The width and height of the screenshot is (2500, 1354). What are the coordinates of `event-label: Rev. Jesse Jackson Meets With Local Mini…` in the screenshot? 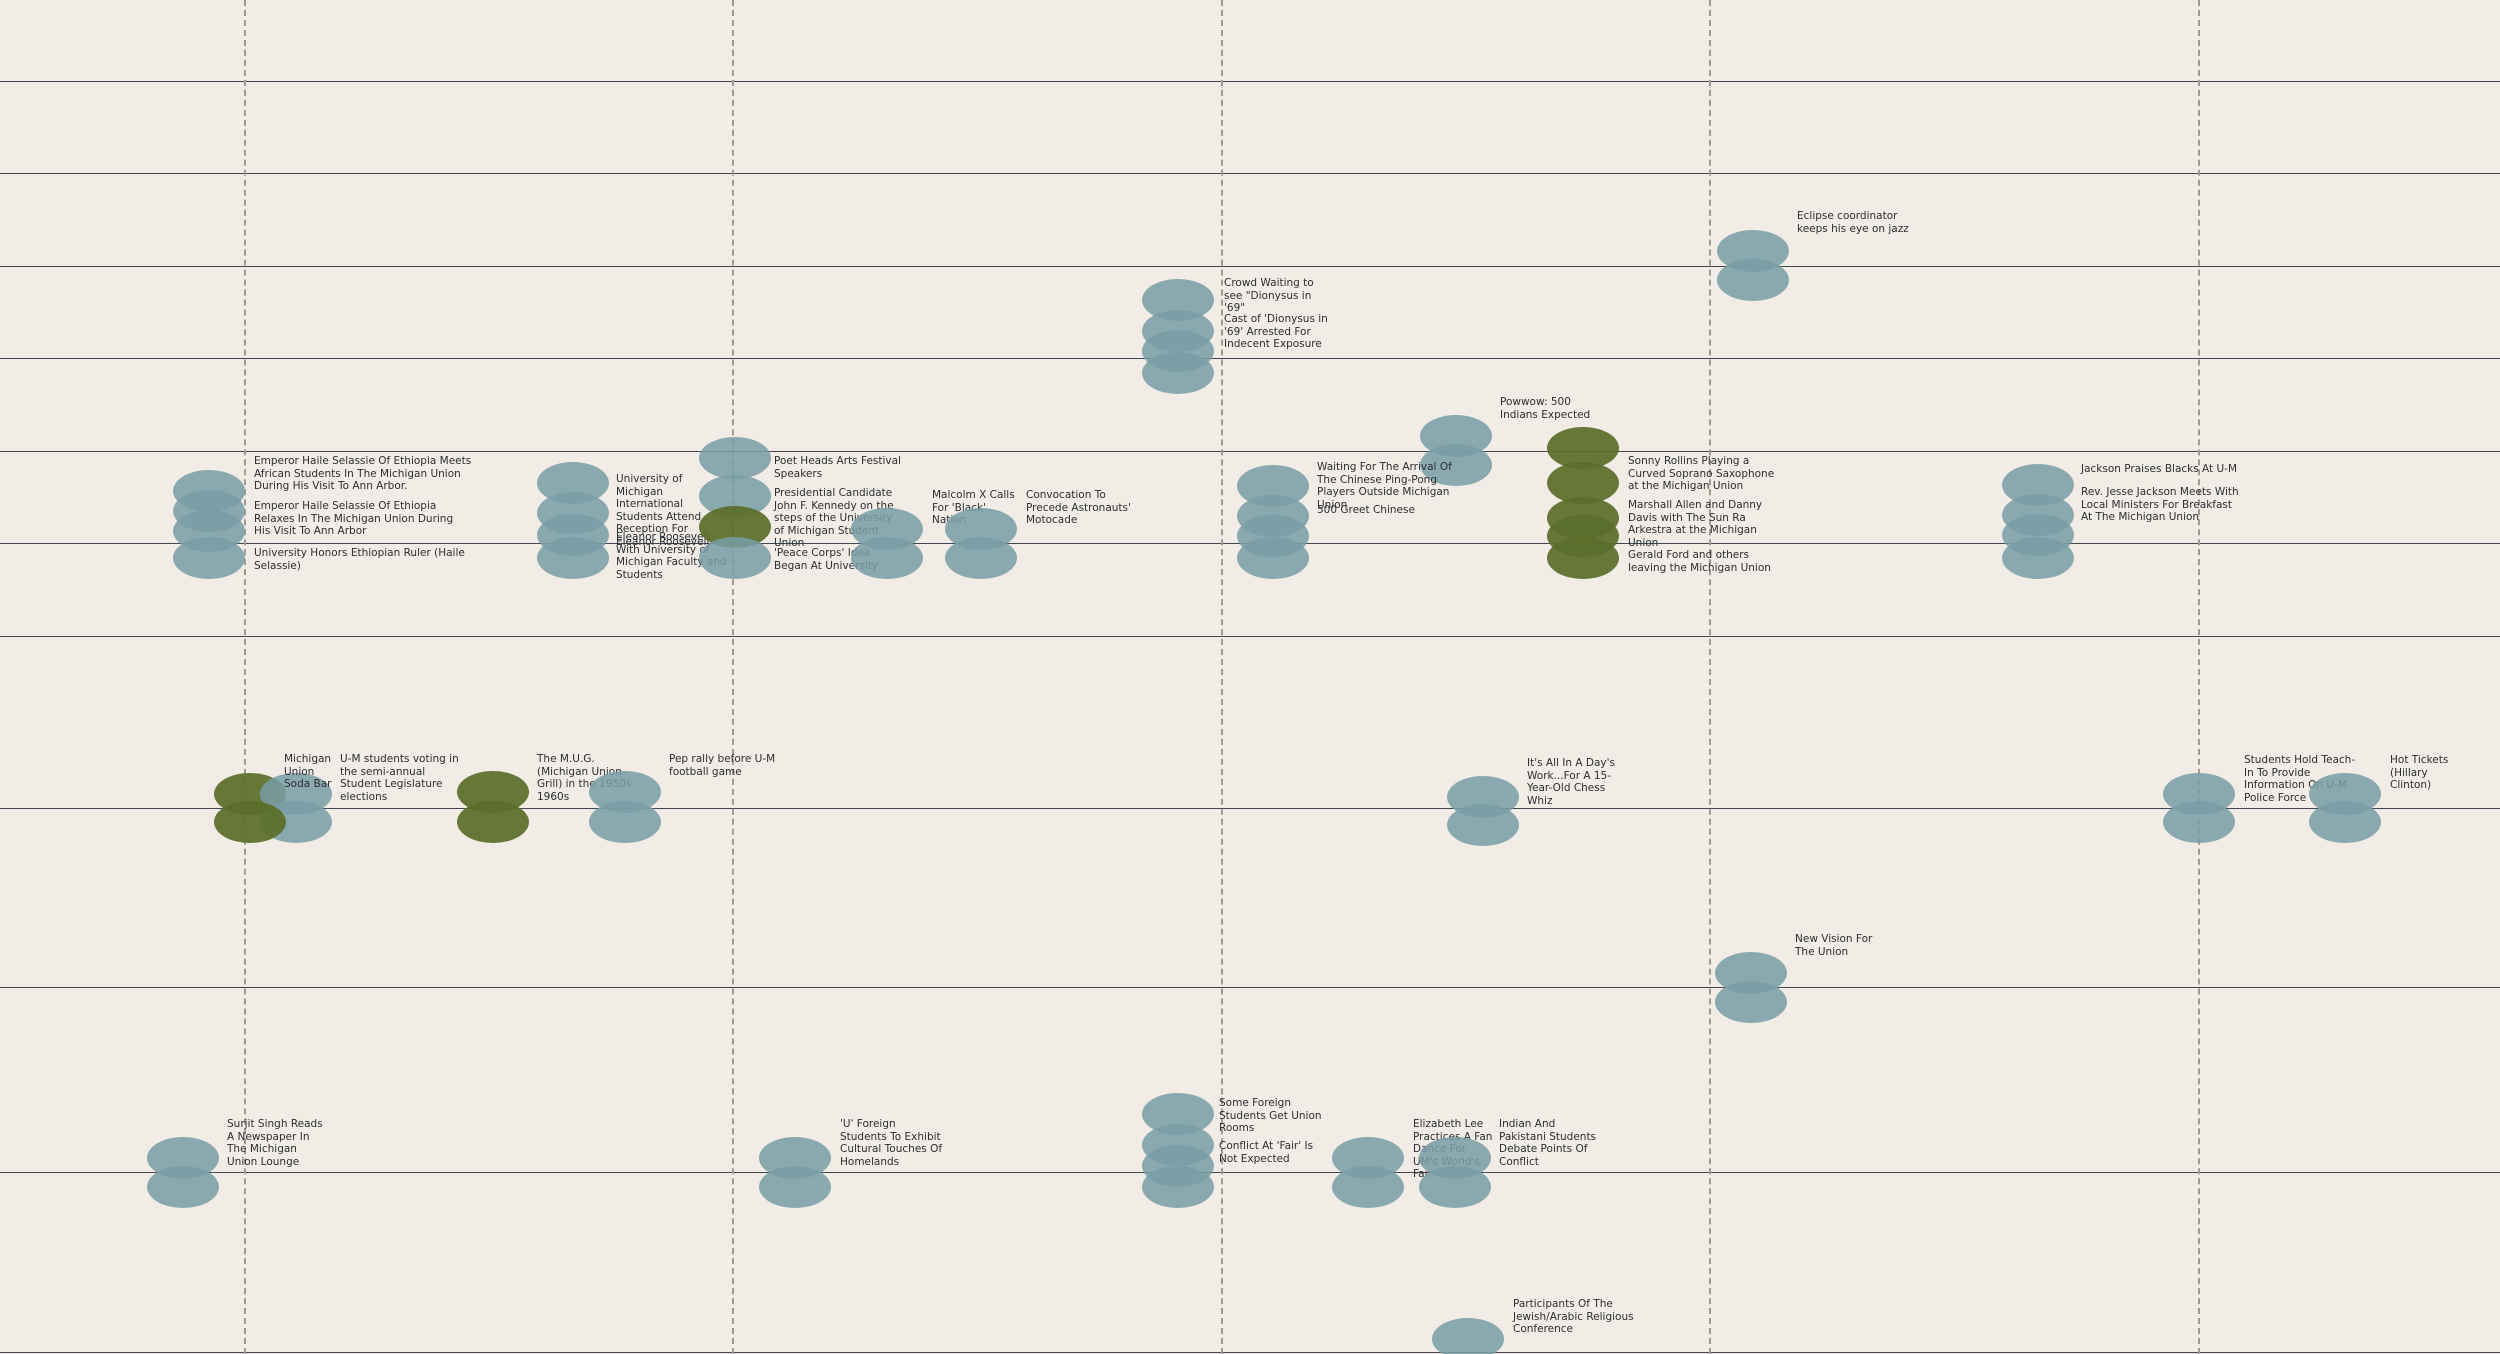 It's located at (2160, 505).